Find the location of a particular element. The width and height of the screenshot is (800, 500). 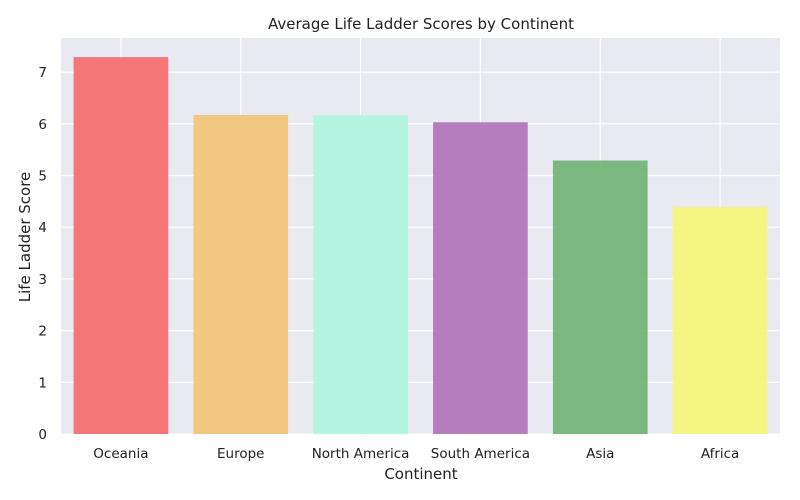

x-tick-label: Asia is located at coordinates (600, 454).